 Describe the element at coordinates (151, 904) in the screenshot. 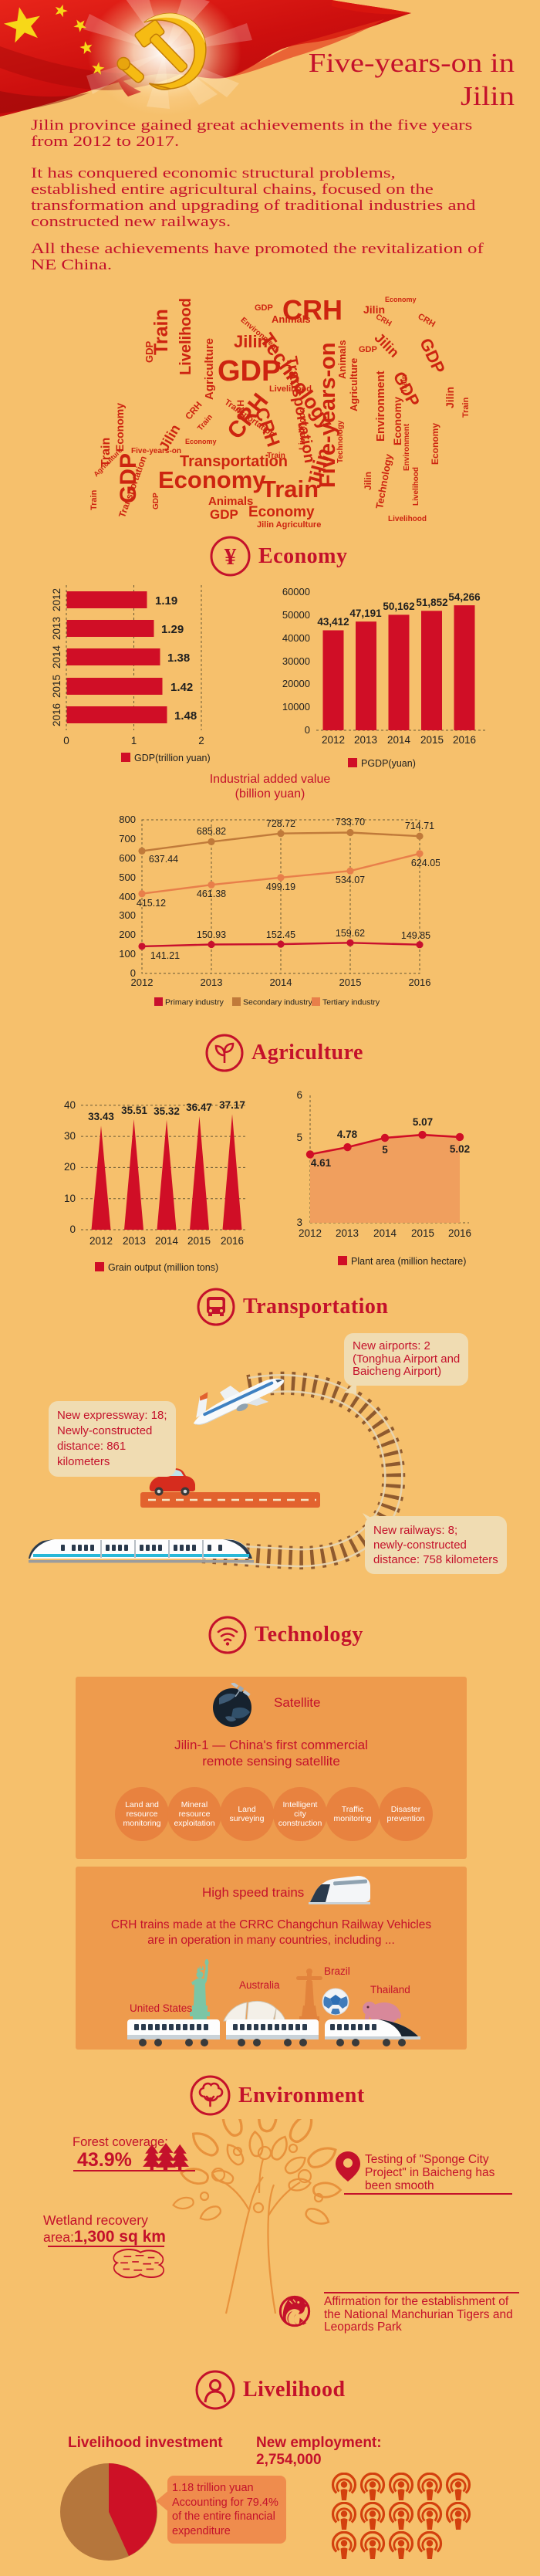

I see `svg-text: 415.12` at that location.